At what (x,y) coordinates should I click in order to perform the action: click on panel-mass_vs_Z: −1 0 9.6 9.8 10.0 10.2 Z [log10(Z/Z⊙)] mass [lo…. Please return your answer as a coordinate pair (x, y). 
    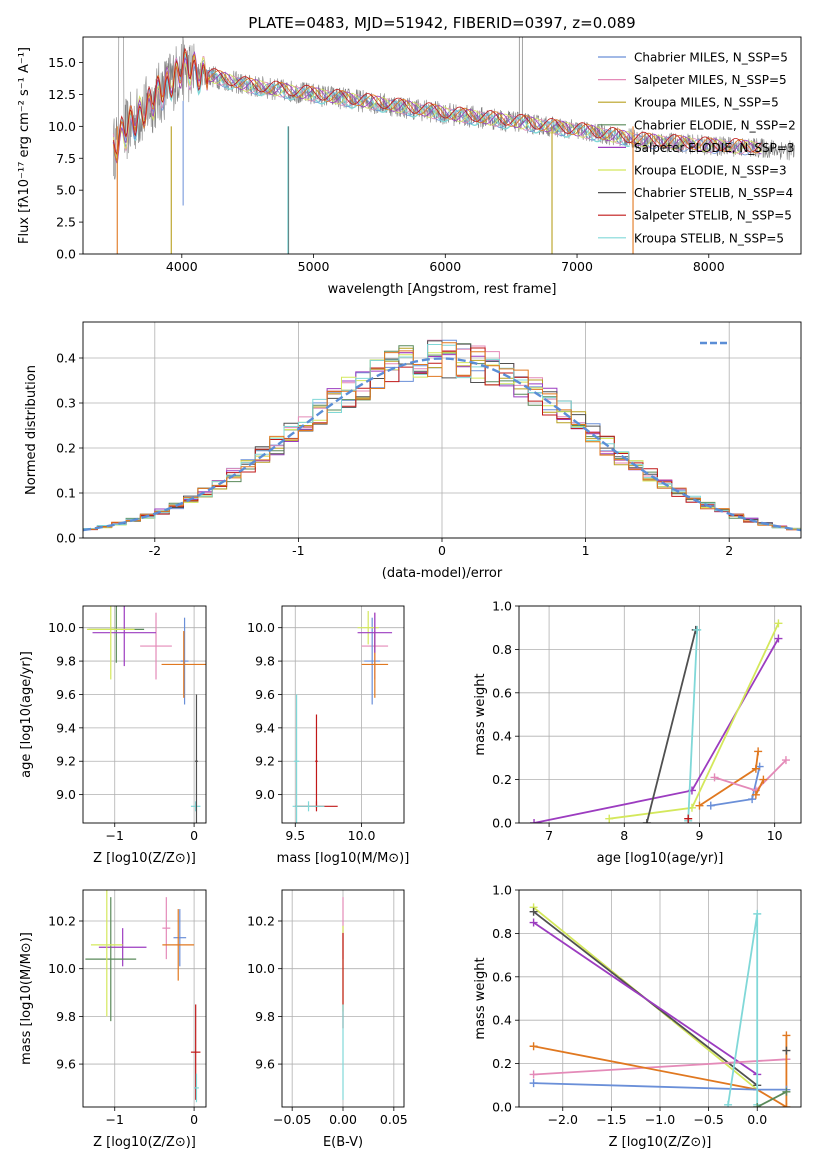
    Looking at the image, I should click on (113, 1019).